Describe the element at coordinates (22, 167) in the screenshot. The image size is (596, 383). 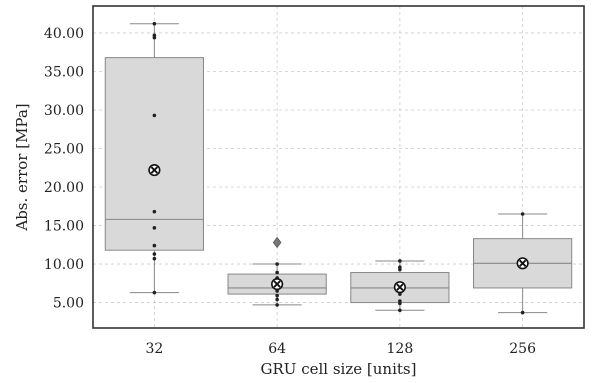
I see `y-axis-label: Abs. error [MPa]` at that location.